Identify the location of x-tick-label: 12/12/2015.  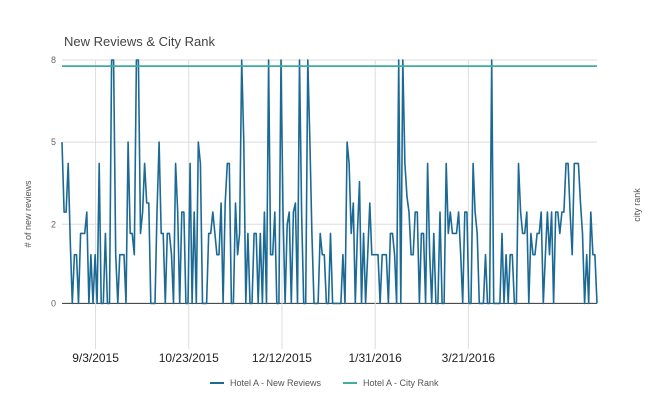
(282, 358).